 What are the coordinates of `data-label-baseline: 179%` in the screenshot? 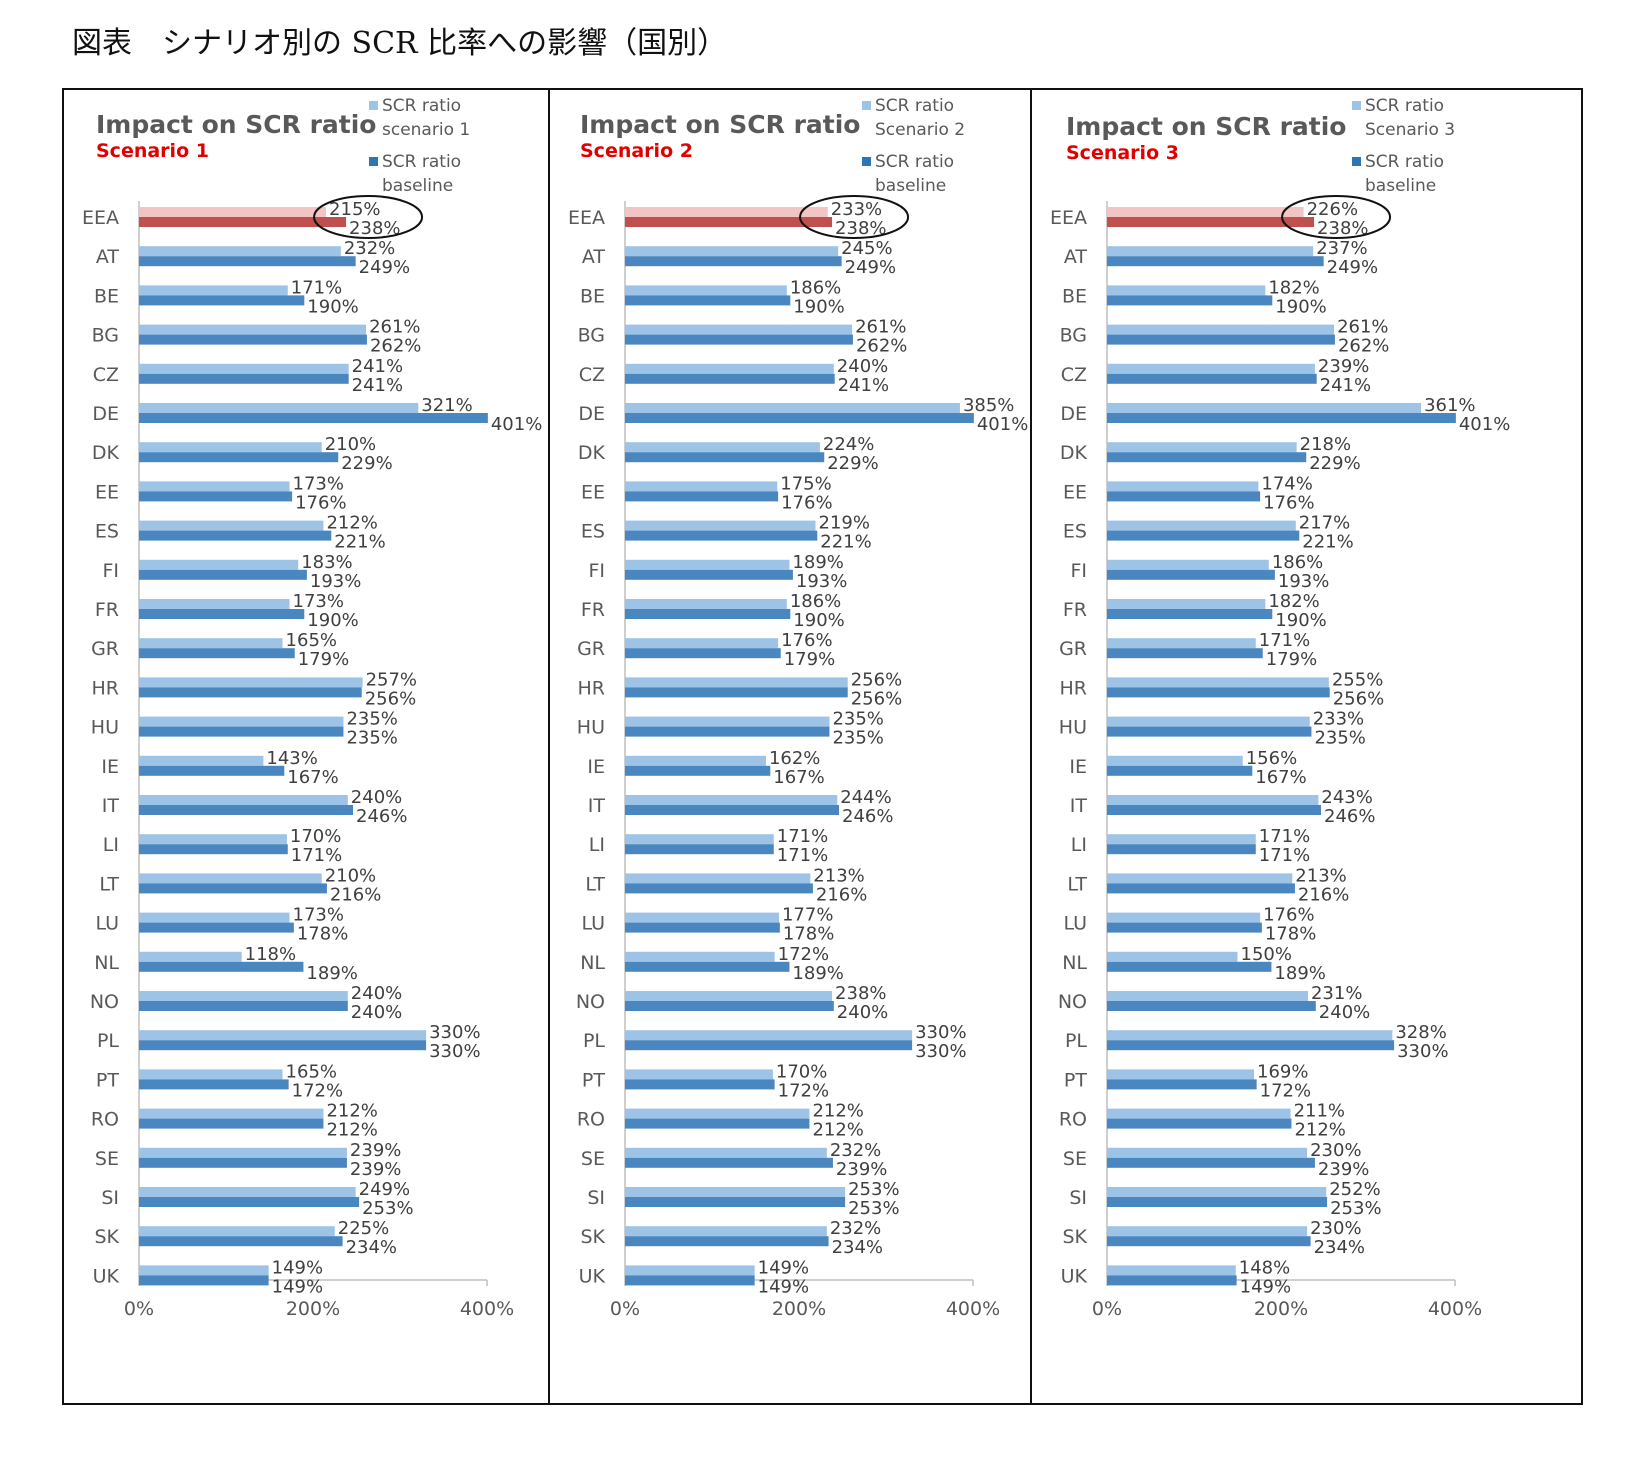 It's located at (323, 659).